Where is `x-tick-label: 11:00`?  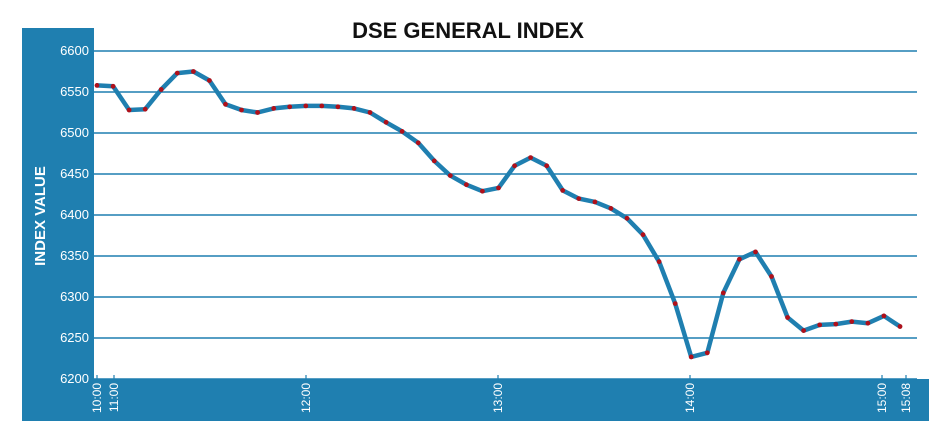
x-tick-label: 11:00 is located at coordinates (114, 397).